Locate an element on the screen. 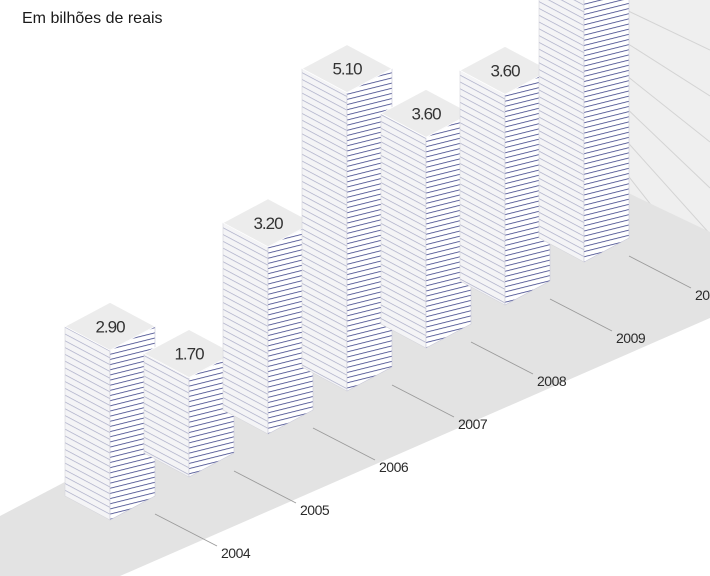 This screenshot has height=576, width=710. bar-value-label: 3.20 is located at coordinates (268, 223).